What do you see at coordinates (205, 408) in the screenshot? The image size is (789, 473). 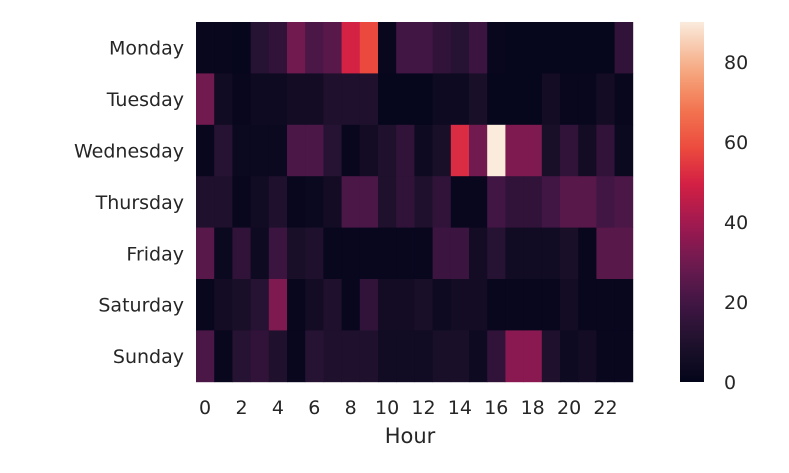 I see `x-tick-label-0: 0` at bounding box center [205, 408].